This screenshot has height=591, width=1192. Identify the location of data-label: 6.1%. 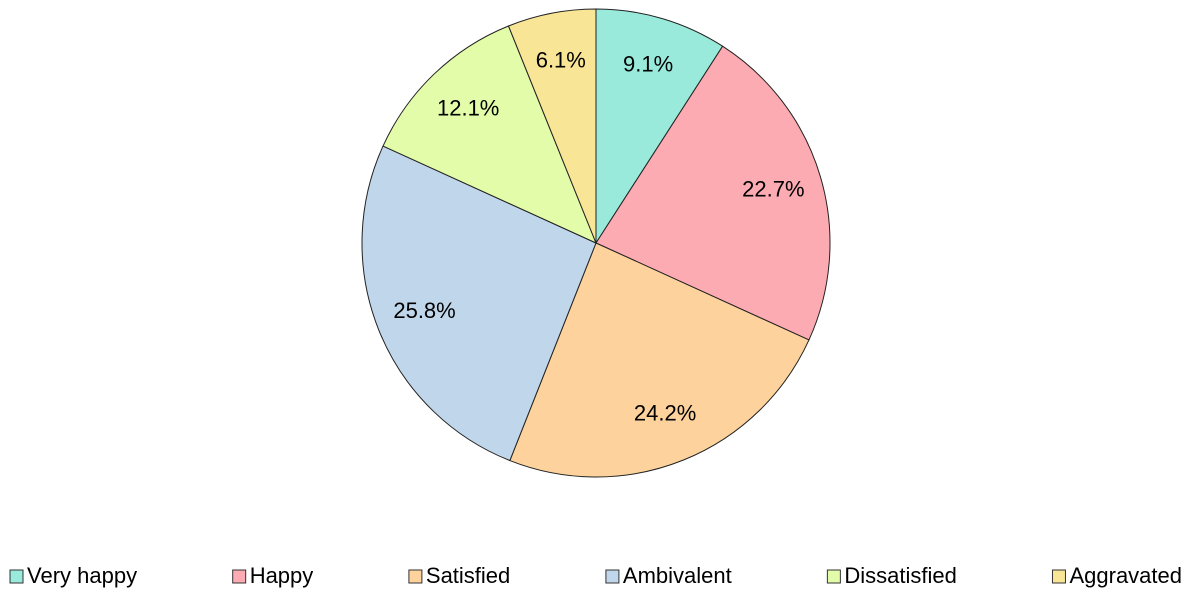
(561, 59).